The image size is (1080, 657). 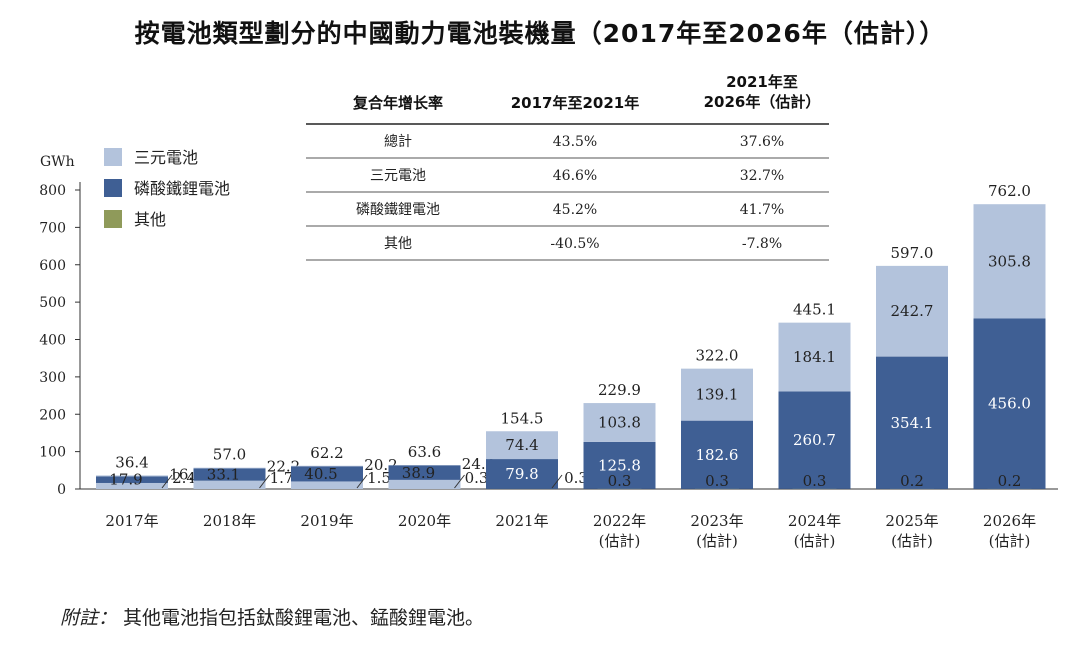 I want to click on x-tick-label: 2021年, so click(x=521, y=521).